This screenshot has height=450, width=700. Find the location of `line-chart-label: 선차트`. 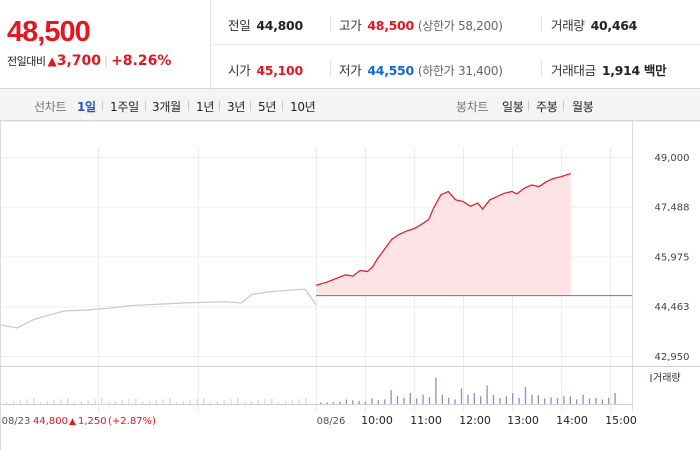

line-chart-label: 선차트 is located at coordinates (50, 107).